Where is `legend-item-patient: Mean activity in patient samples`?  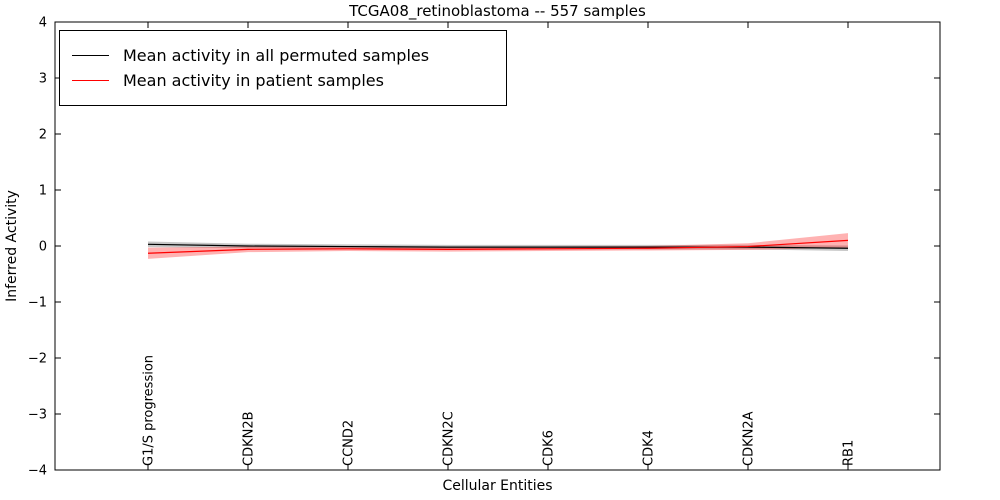 legend-item-patient: Mean activity in patient samples is located at coordinates (283, 80).